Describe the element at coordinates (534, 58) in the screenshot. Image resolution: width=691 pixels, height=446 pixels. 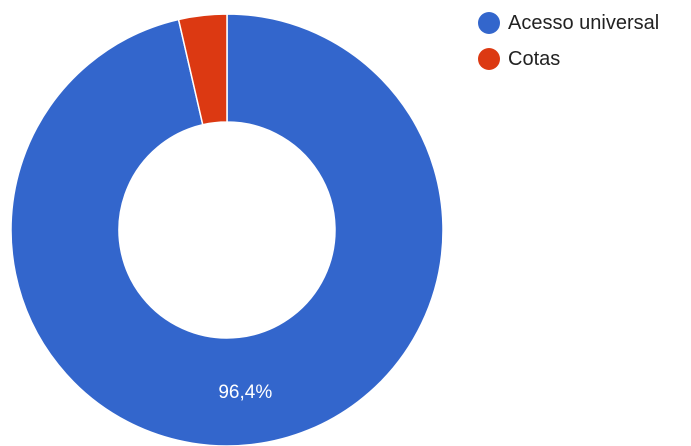
I see `legend-label: Cotas` at that location.